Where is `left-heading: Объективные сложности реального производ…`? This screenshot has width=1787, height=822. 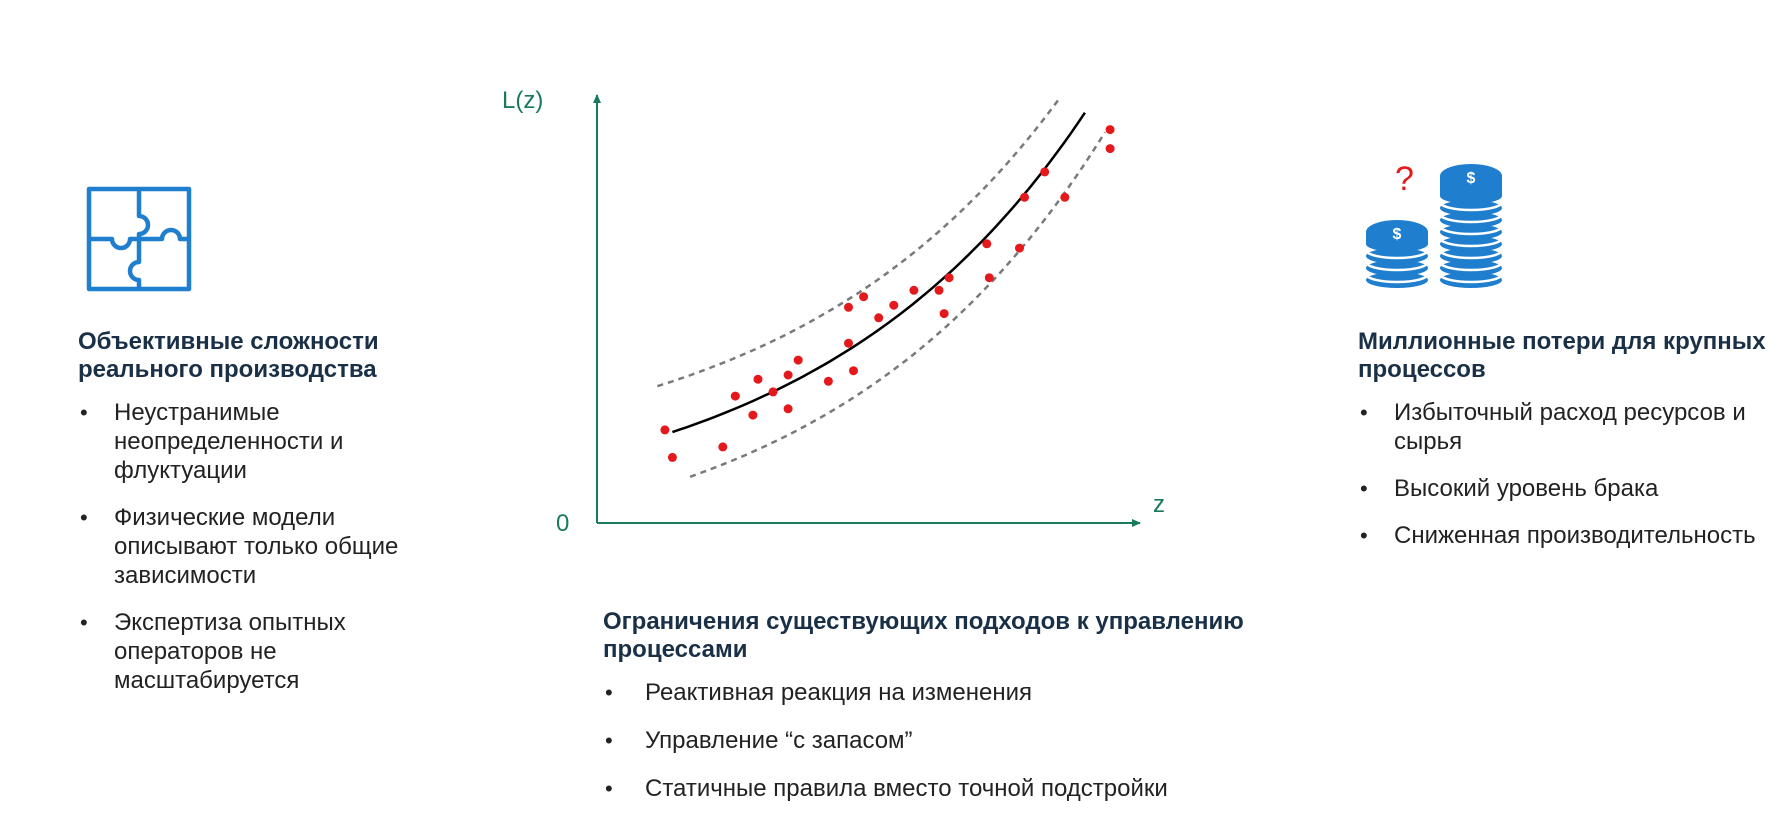
left-heading: Объективные сложности реального производ… is located at coordinates (228, 355).